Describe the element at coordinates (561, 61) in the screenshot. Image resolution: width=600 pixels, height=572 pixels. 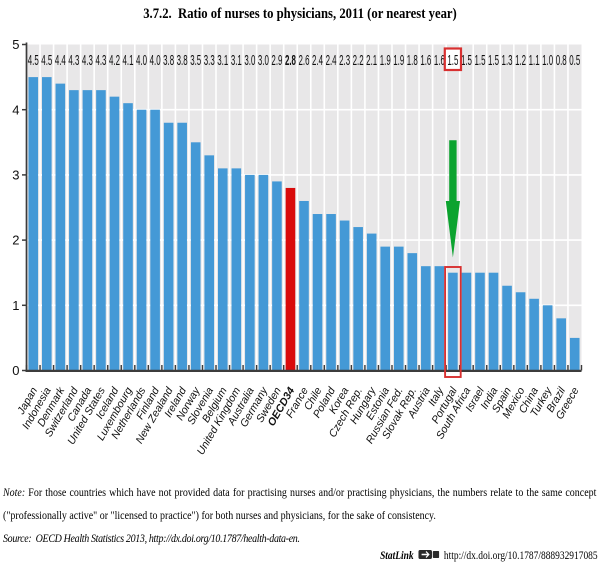
I see `svg-text: 0.8` at that location.